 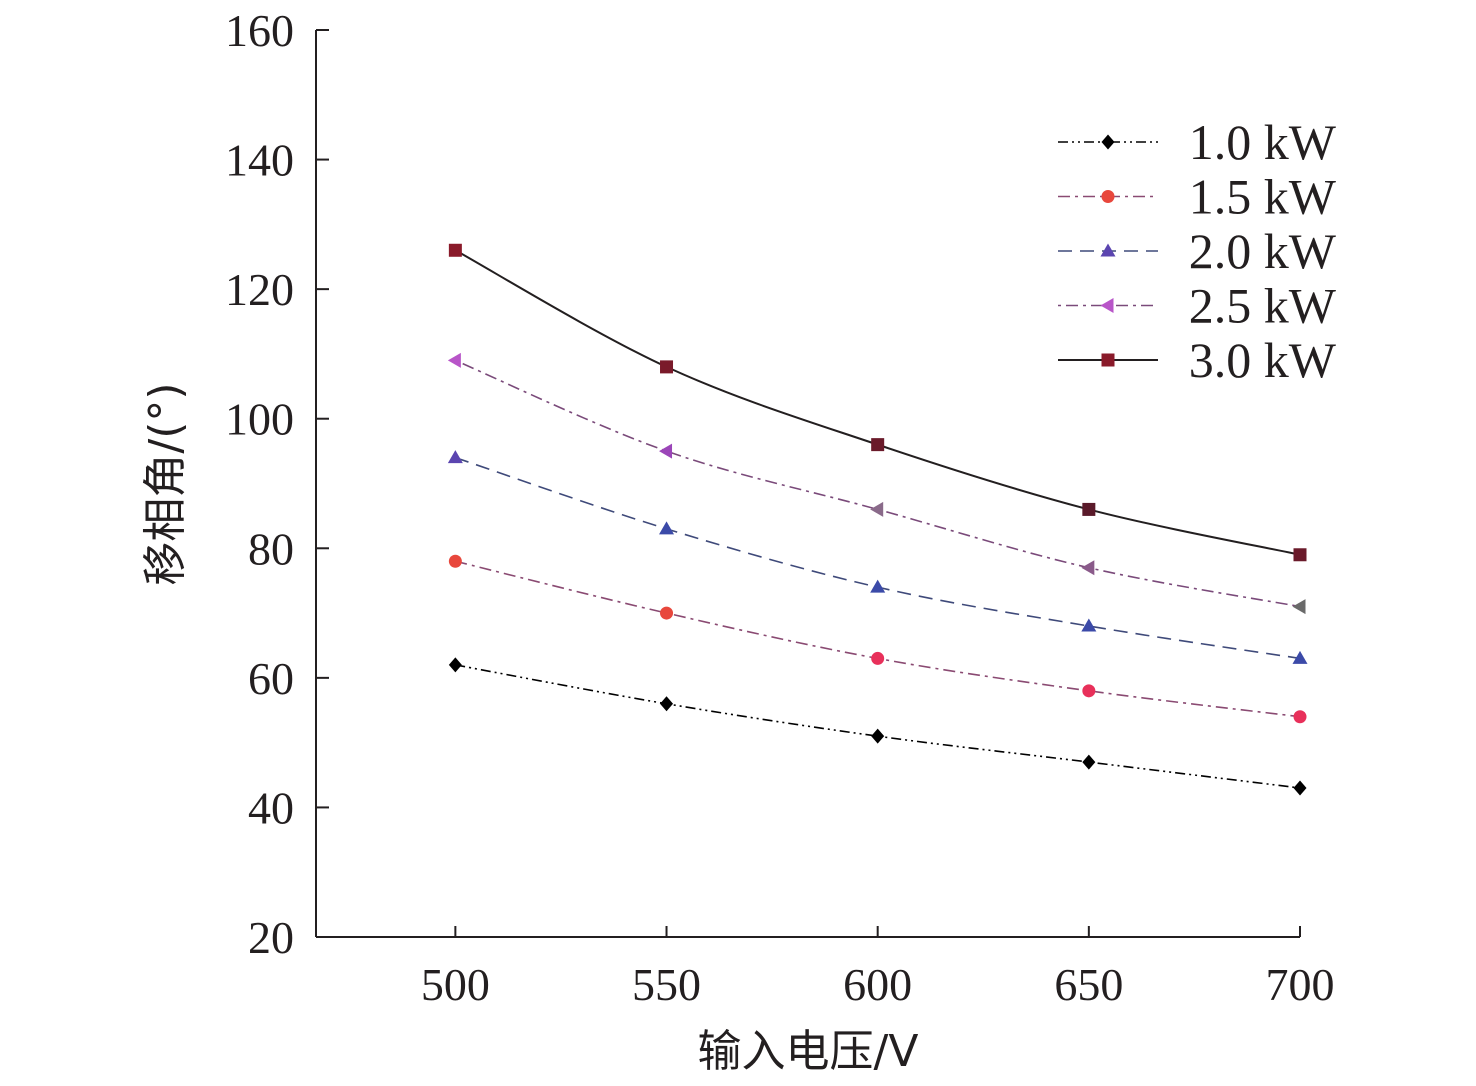 I want to click on y-axis-title: 移相角/(°), so click(x=165, y=483).